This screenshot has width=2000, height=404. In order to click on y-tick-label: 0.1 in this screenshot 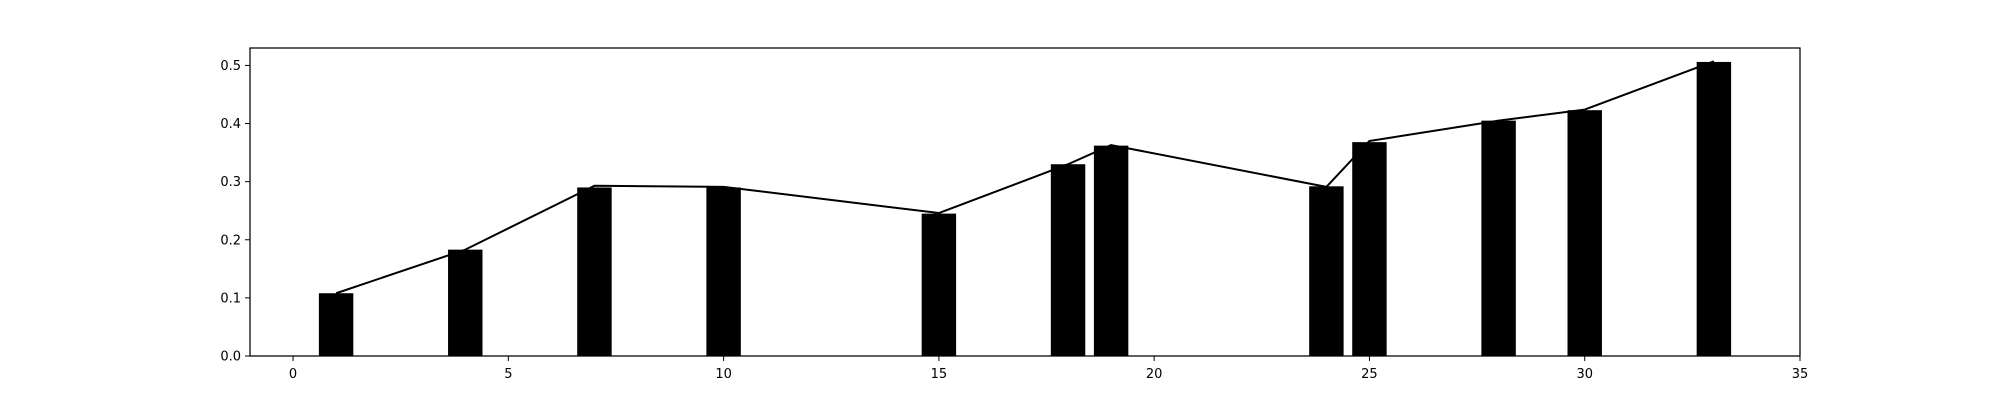, I will do `click(230, 298)`.